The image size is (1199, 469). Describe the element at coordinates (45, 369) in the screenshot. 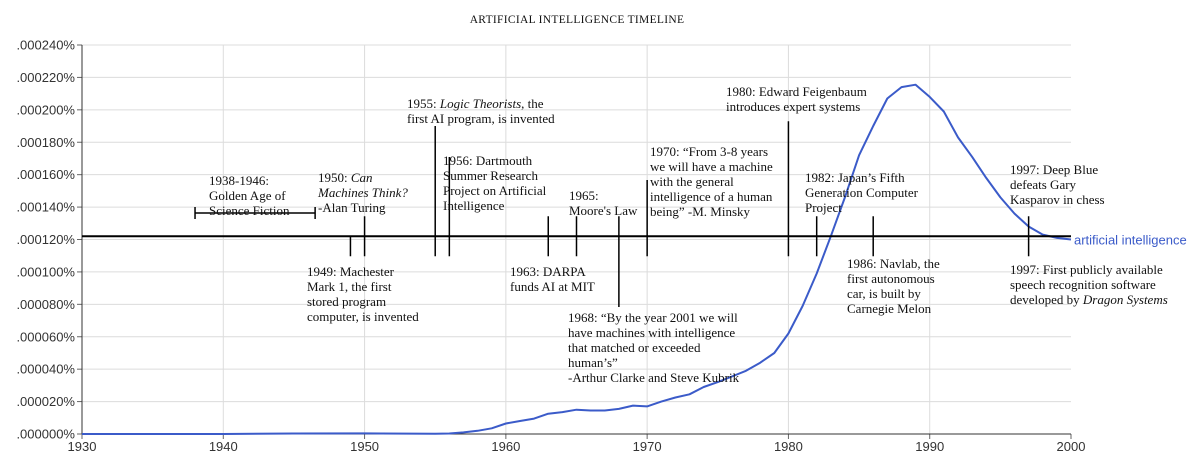

I see `y-tick-label: .000040%` at that location.